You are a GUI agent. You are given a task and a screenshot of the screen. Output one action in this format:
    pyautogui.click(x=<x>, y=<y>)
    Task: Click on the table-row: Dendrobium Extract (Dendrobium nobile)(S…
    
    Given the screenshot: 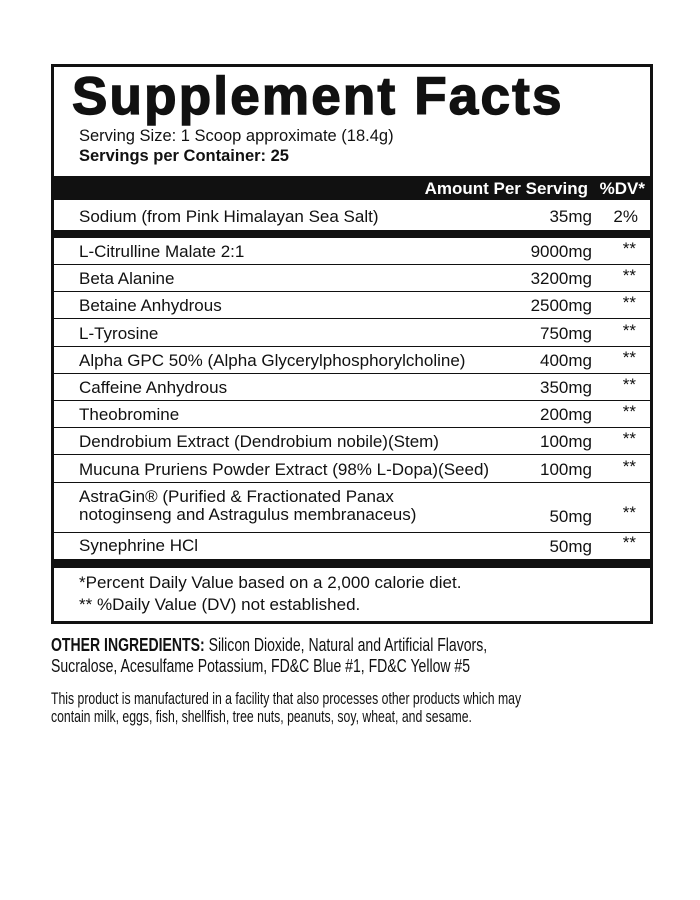 What is the action you would take?
    pyautogui.click(x=352, y=442)
    